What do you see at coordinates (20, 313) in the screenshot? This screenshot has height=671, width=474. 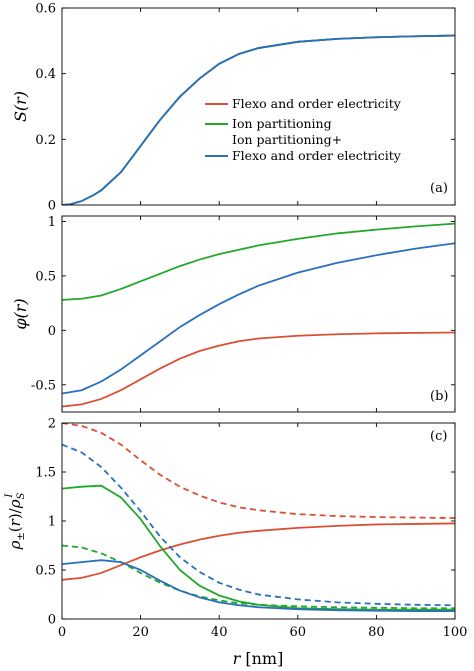 I see `y-axis-label: φ(r)` at bounding box center [20, 313].